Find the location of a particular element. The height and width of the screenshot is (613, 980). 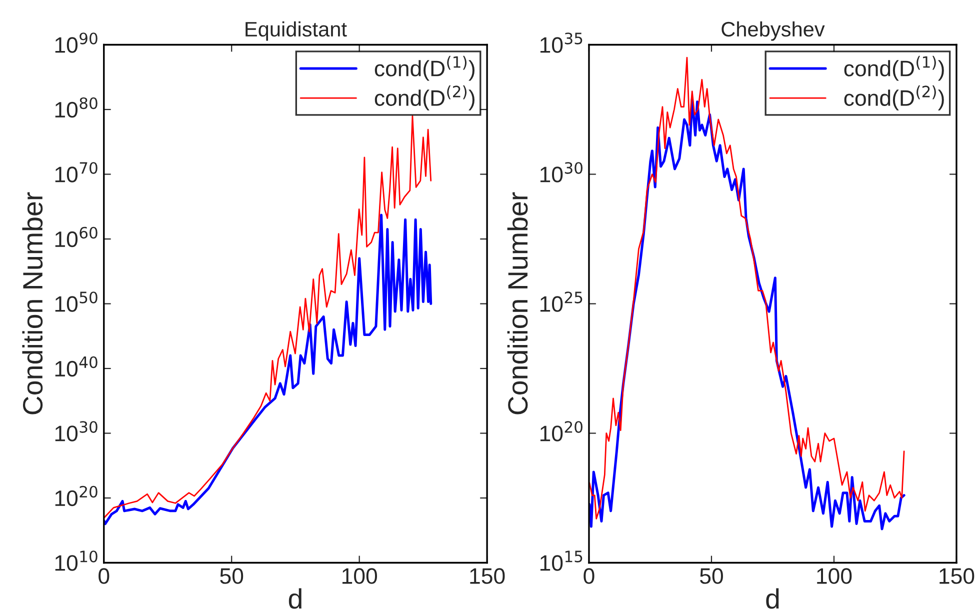

y-tick-label: 10$^{60}$ is located at coordinates (76, 237).